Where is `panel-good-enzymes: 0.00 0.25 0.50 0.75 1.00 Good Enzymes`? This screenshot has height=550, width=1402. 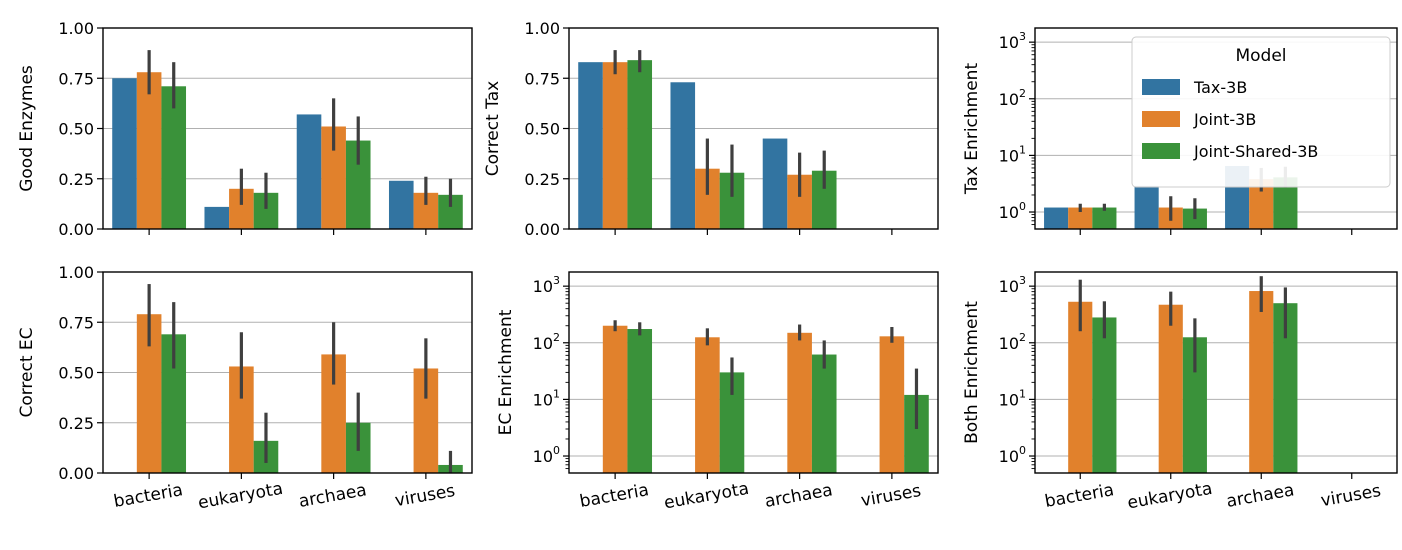
panel-good-enzymes: 0.00 0.25 0.50 0.75 1.00 Good Enzymes is located at coordinates (245, 129).